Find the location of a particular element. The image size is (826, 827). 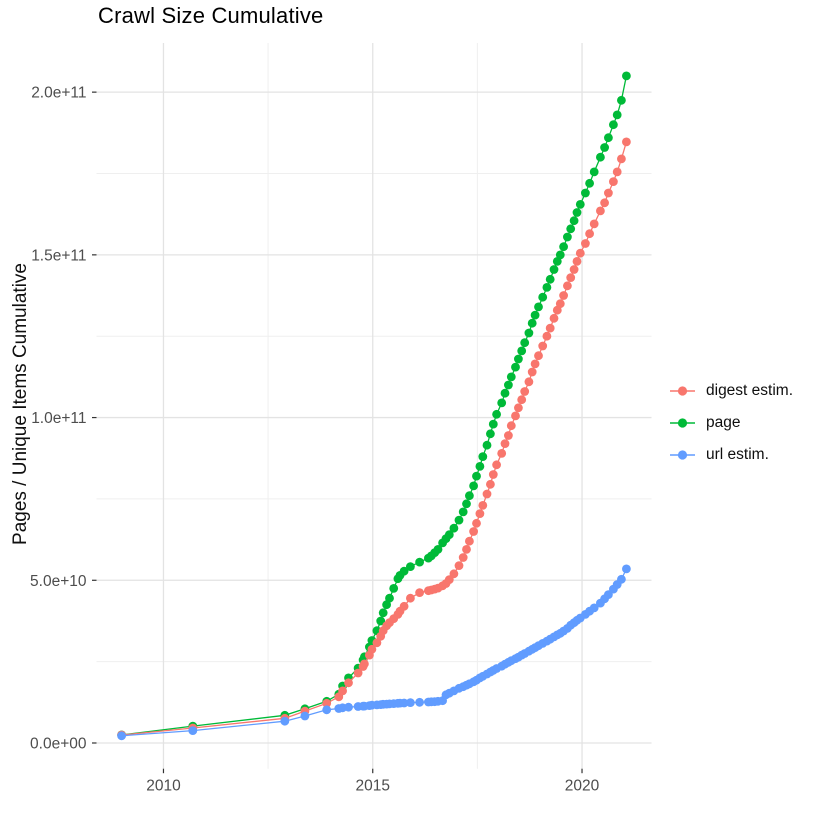

chart-title: Crawl Size Cumulative is located at coordinates (211, 15).